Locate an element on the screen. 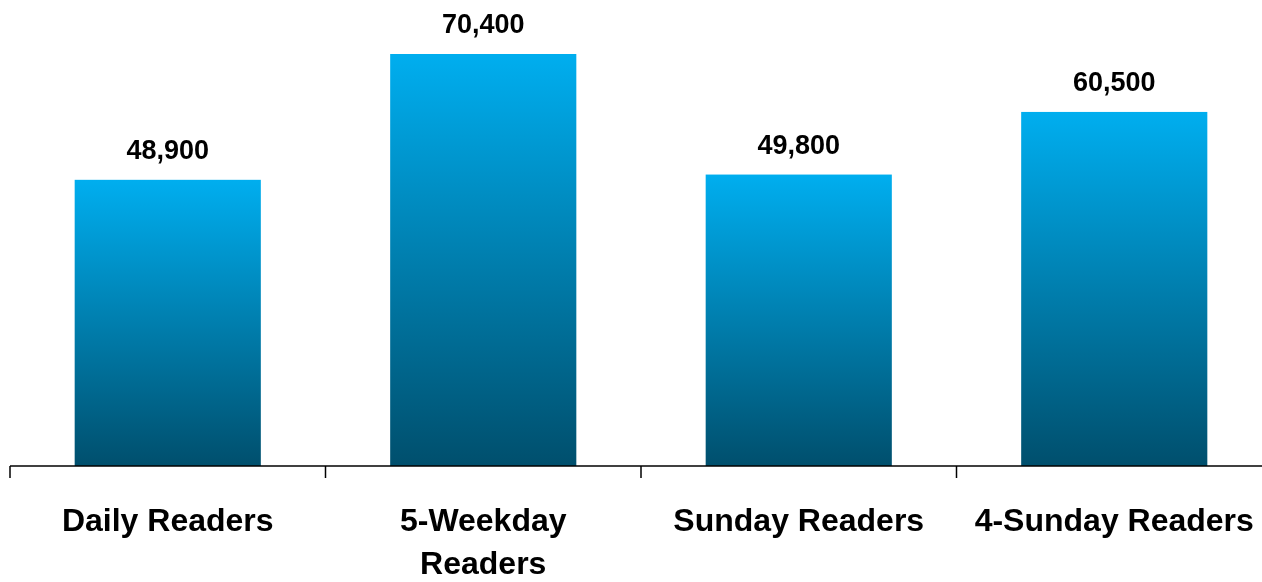  data-label: 48,900 is located at coordinates (168, 149).